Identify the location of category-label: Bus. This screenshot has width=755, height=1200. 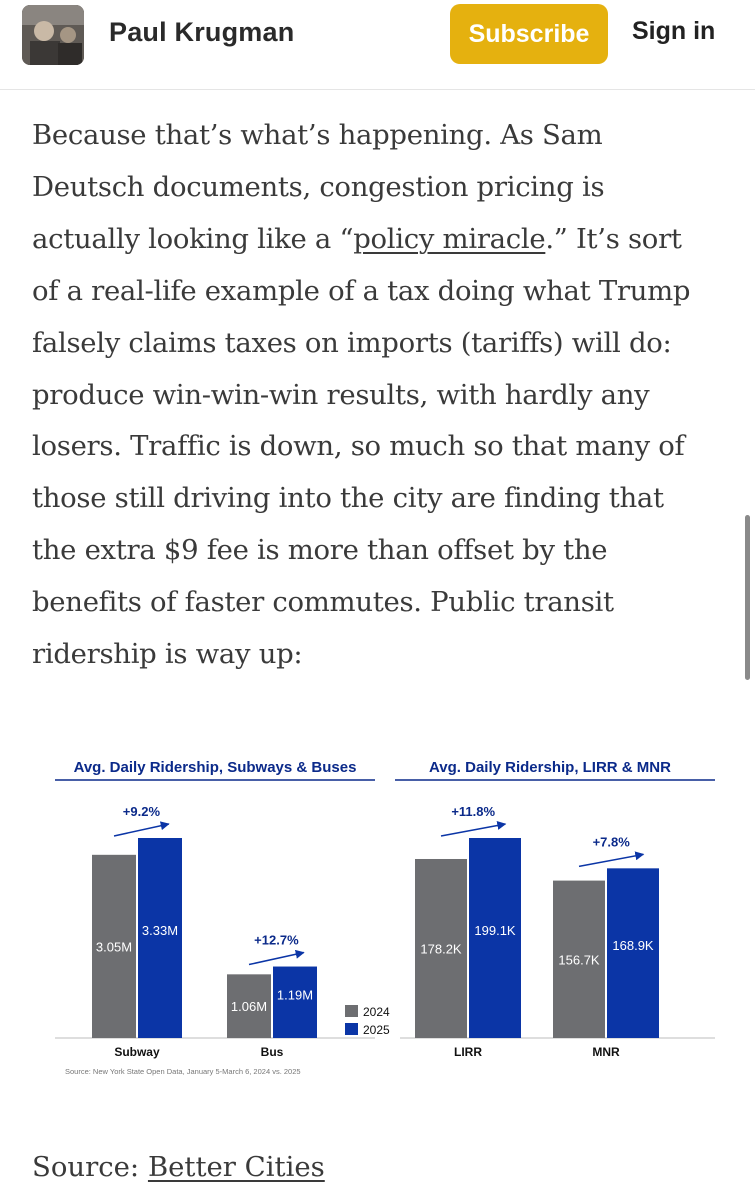
(272, 1052).